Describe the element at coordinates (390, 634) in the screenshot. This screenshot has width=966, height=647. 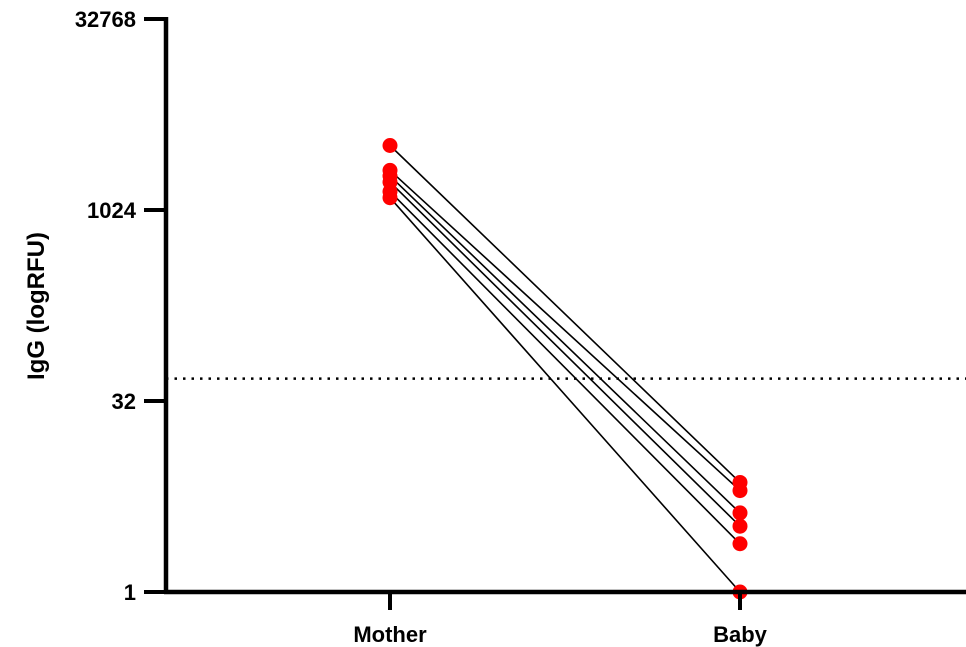
I see `x-tick-label: Mother` at that location.